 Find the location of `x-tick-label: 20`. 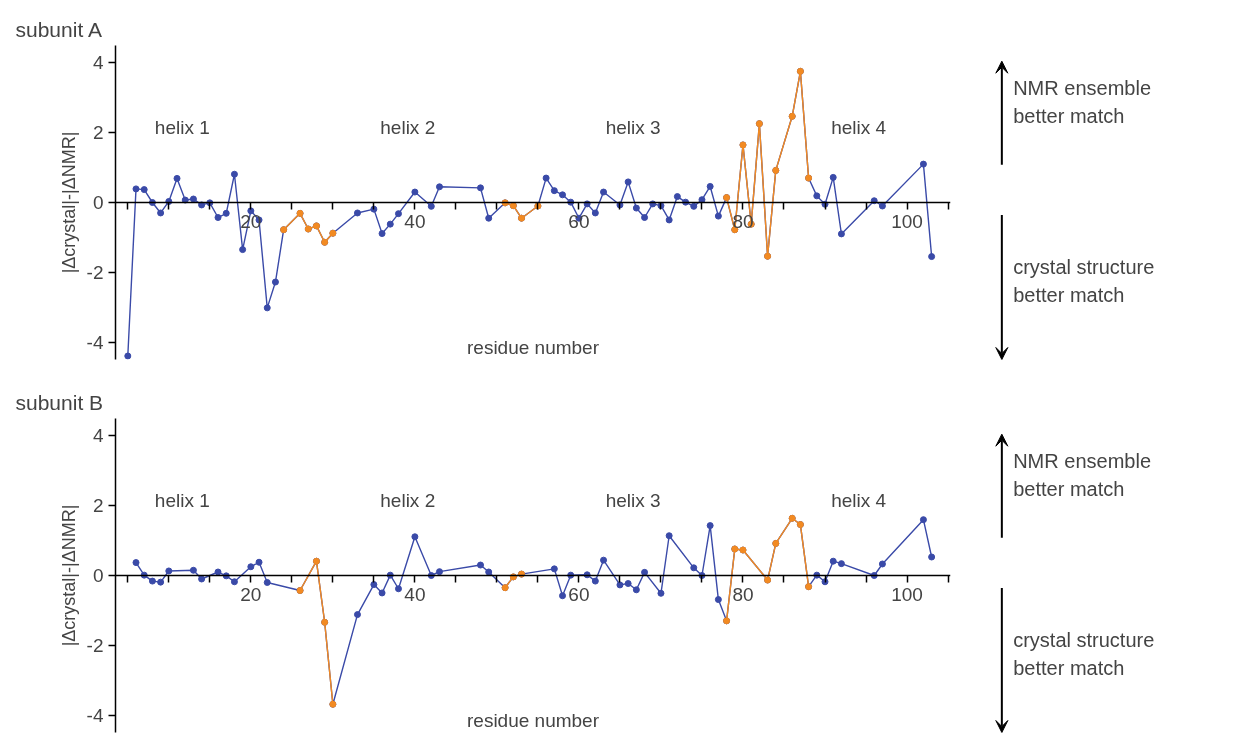

x-tick-label: 20 is located at coordinates (251, 594).